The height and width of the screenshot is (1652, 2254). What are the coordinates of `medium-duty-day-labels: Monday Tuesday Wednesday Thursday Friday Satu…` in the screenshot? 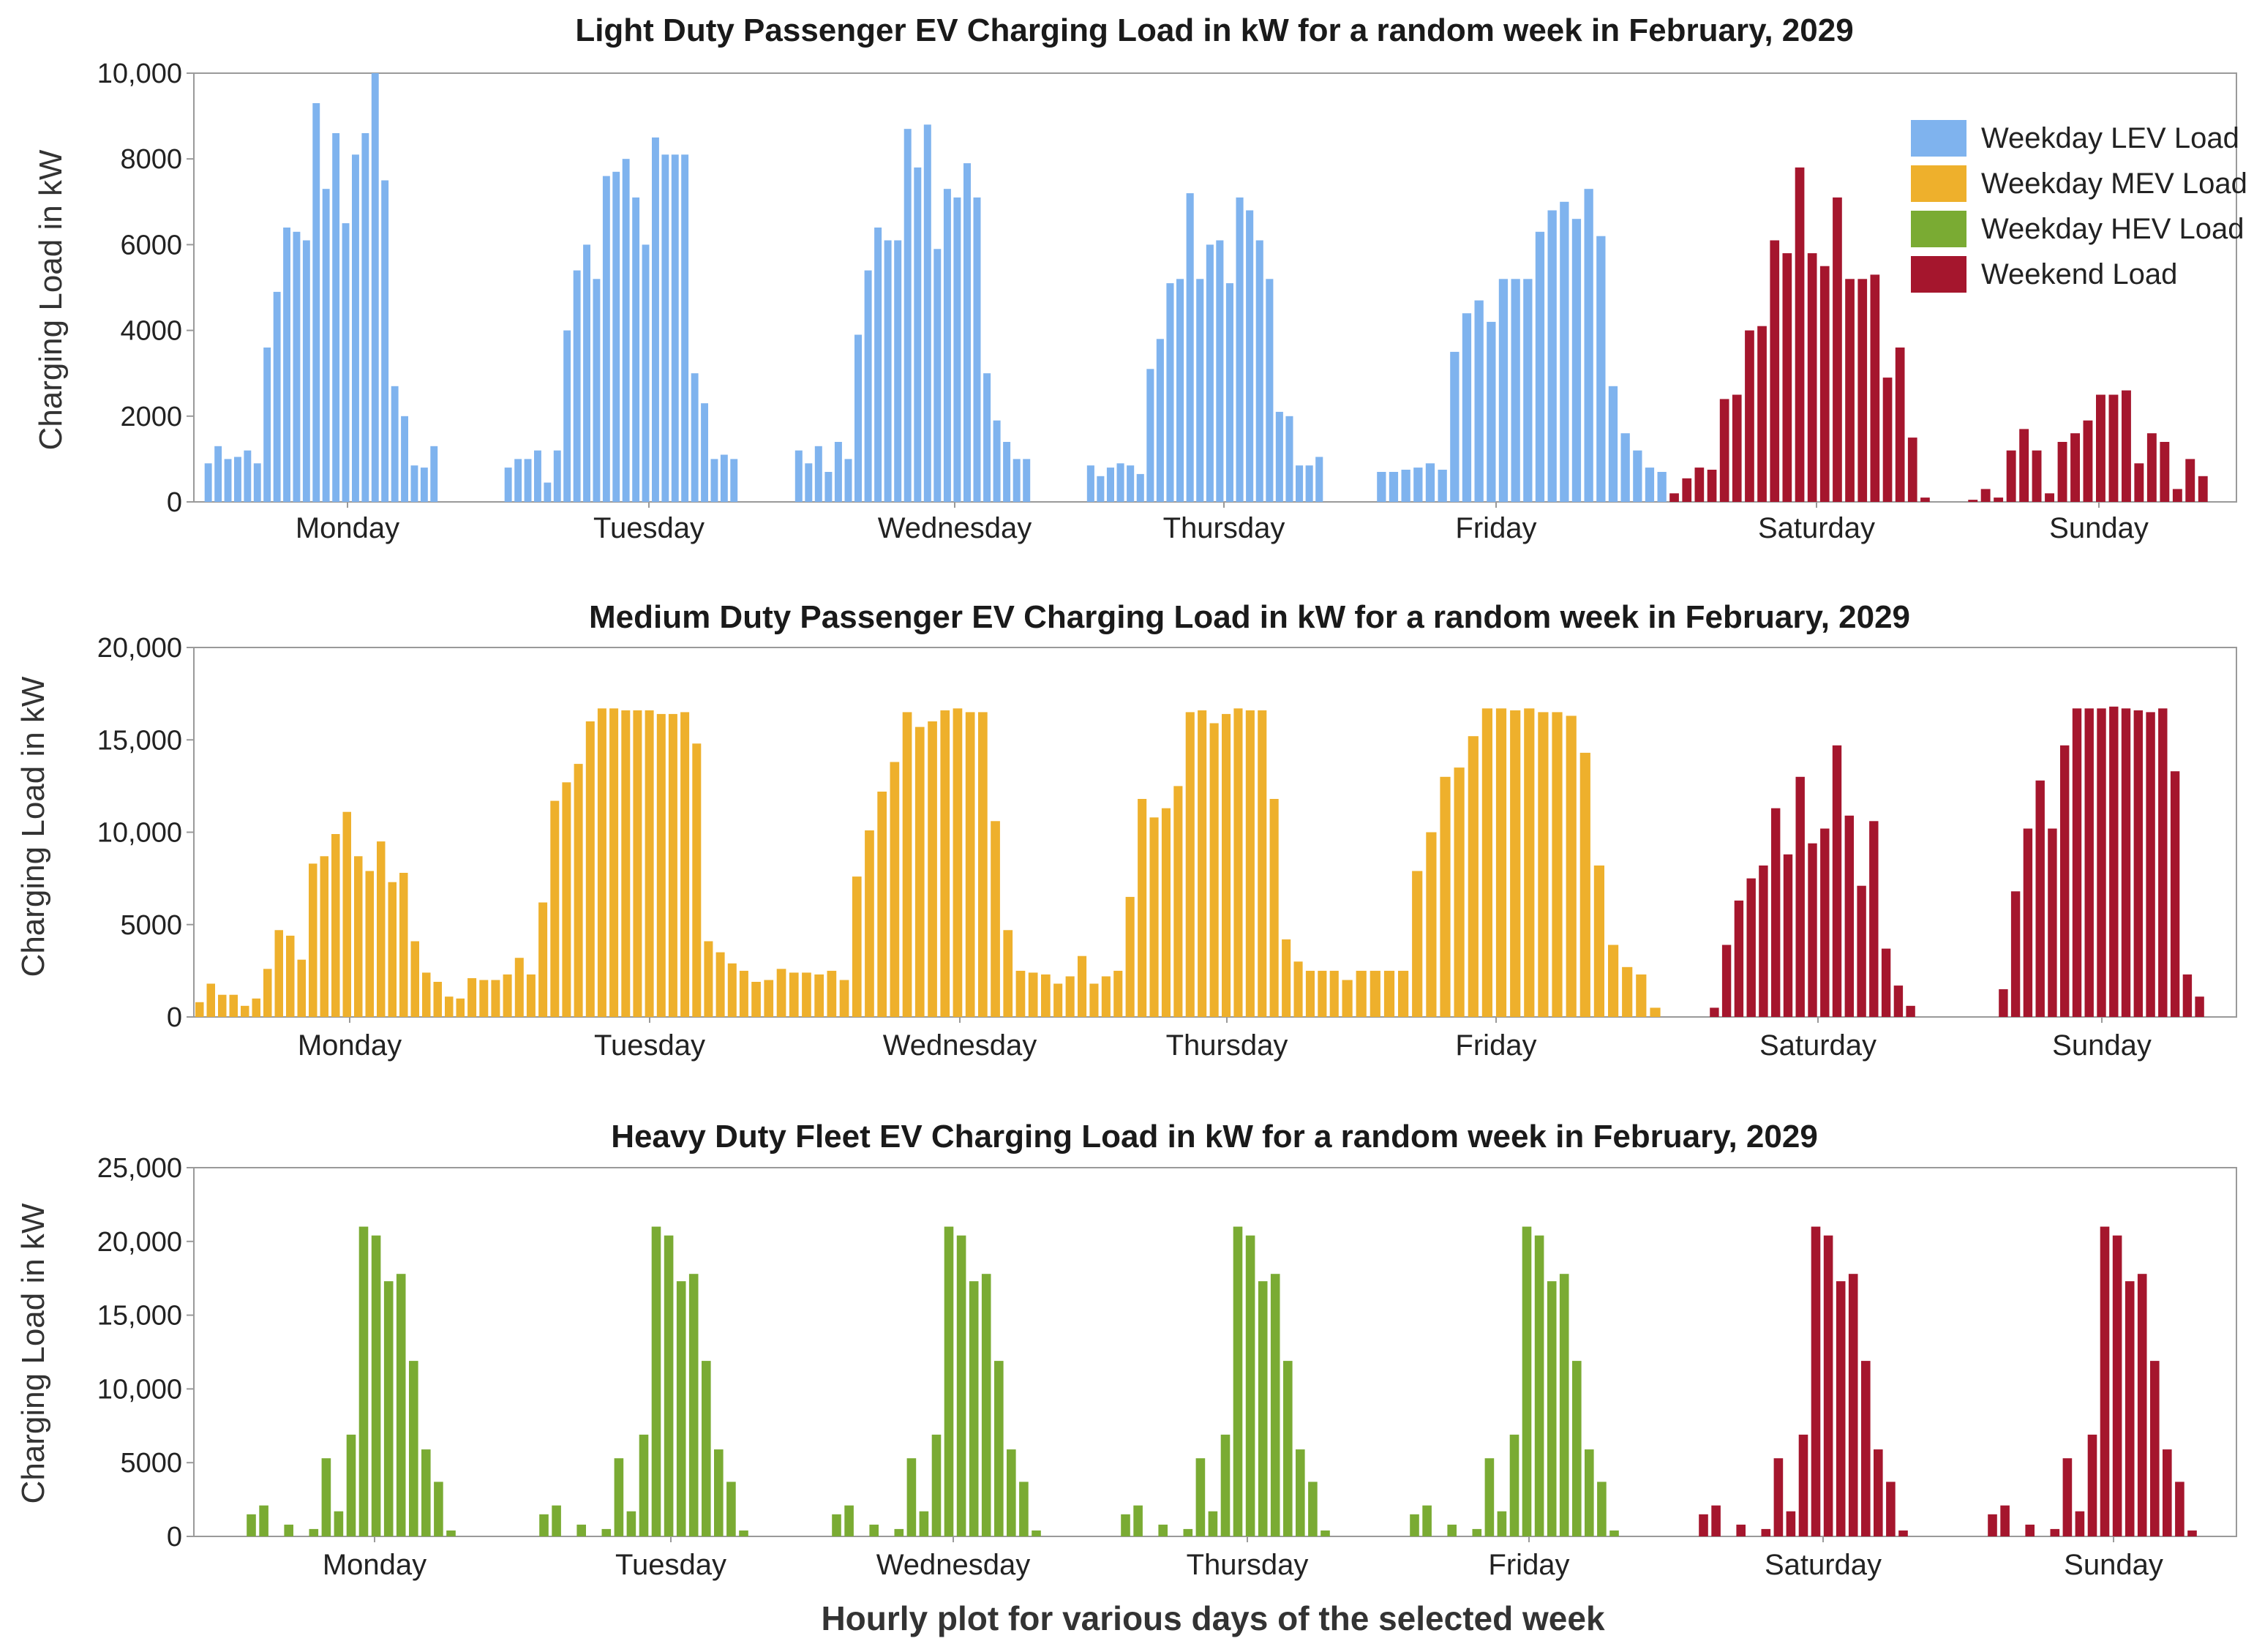 It's located at (1225, 1039).